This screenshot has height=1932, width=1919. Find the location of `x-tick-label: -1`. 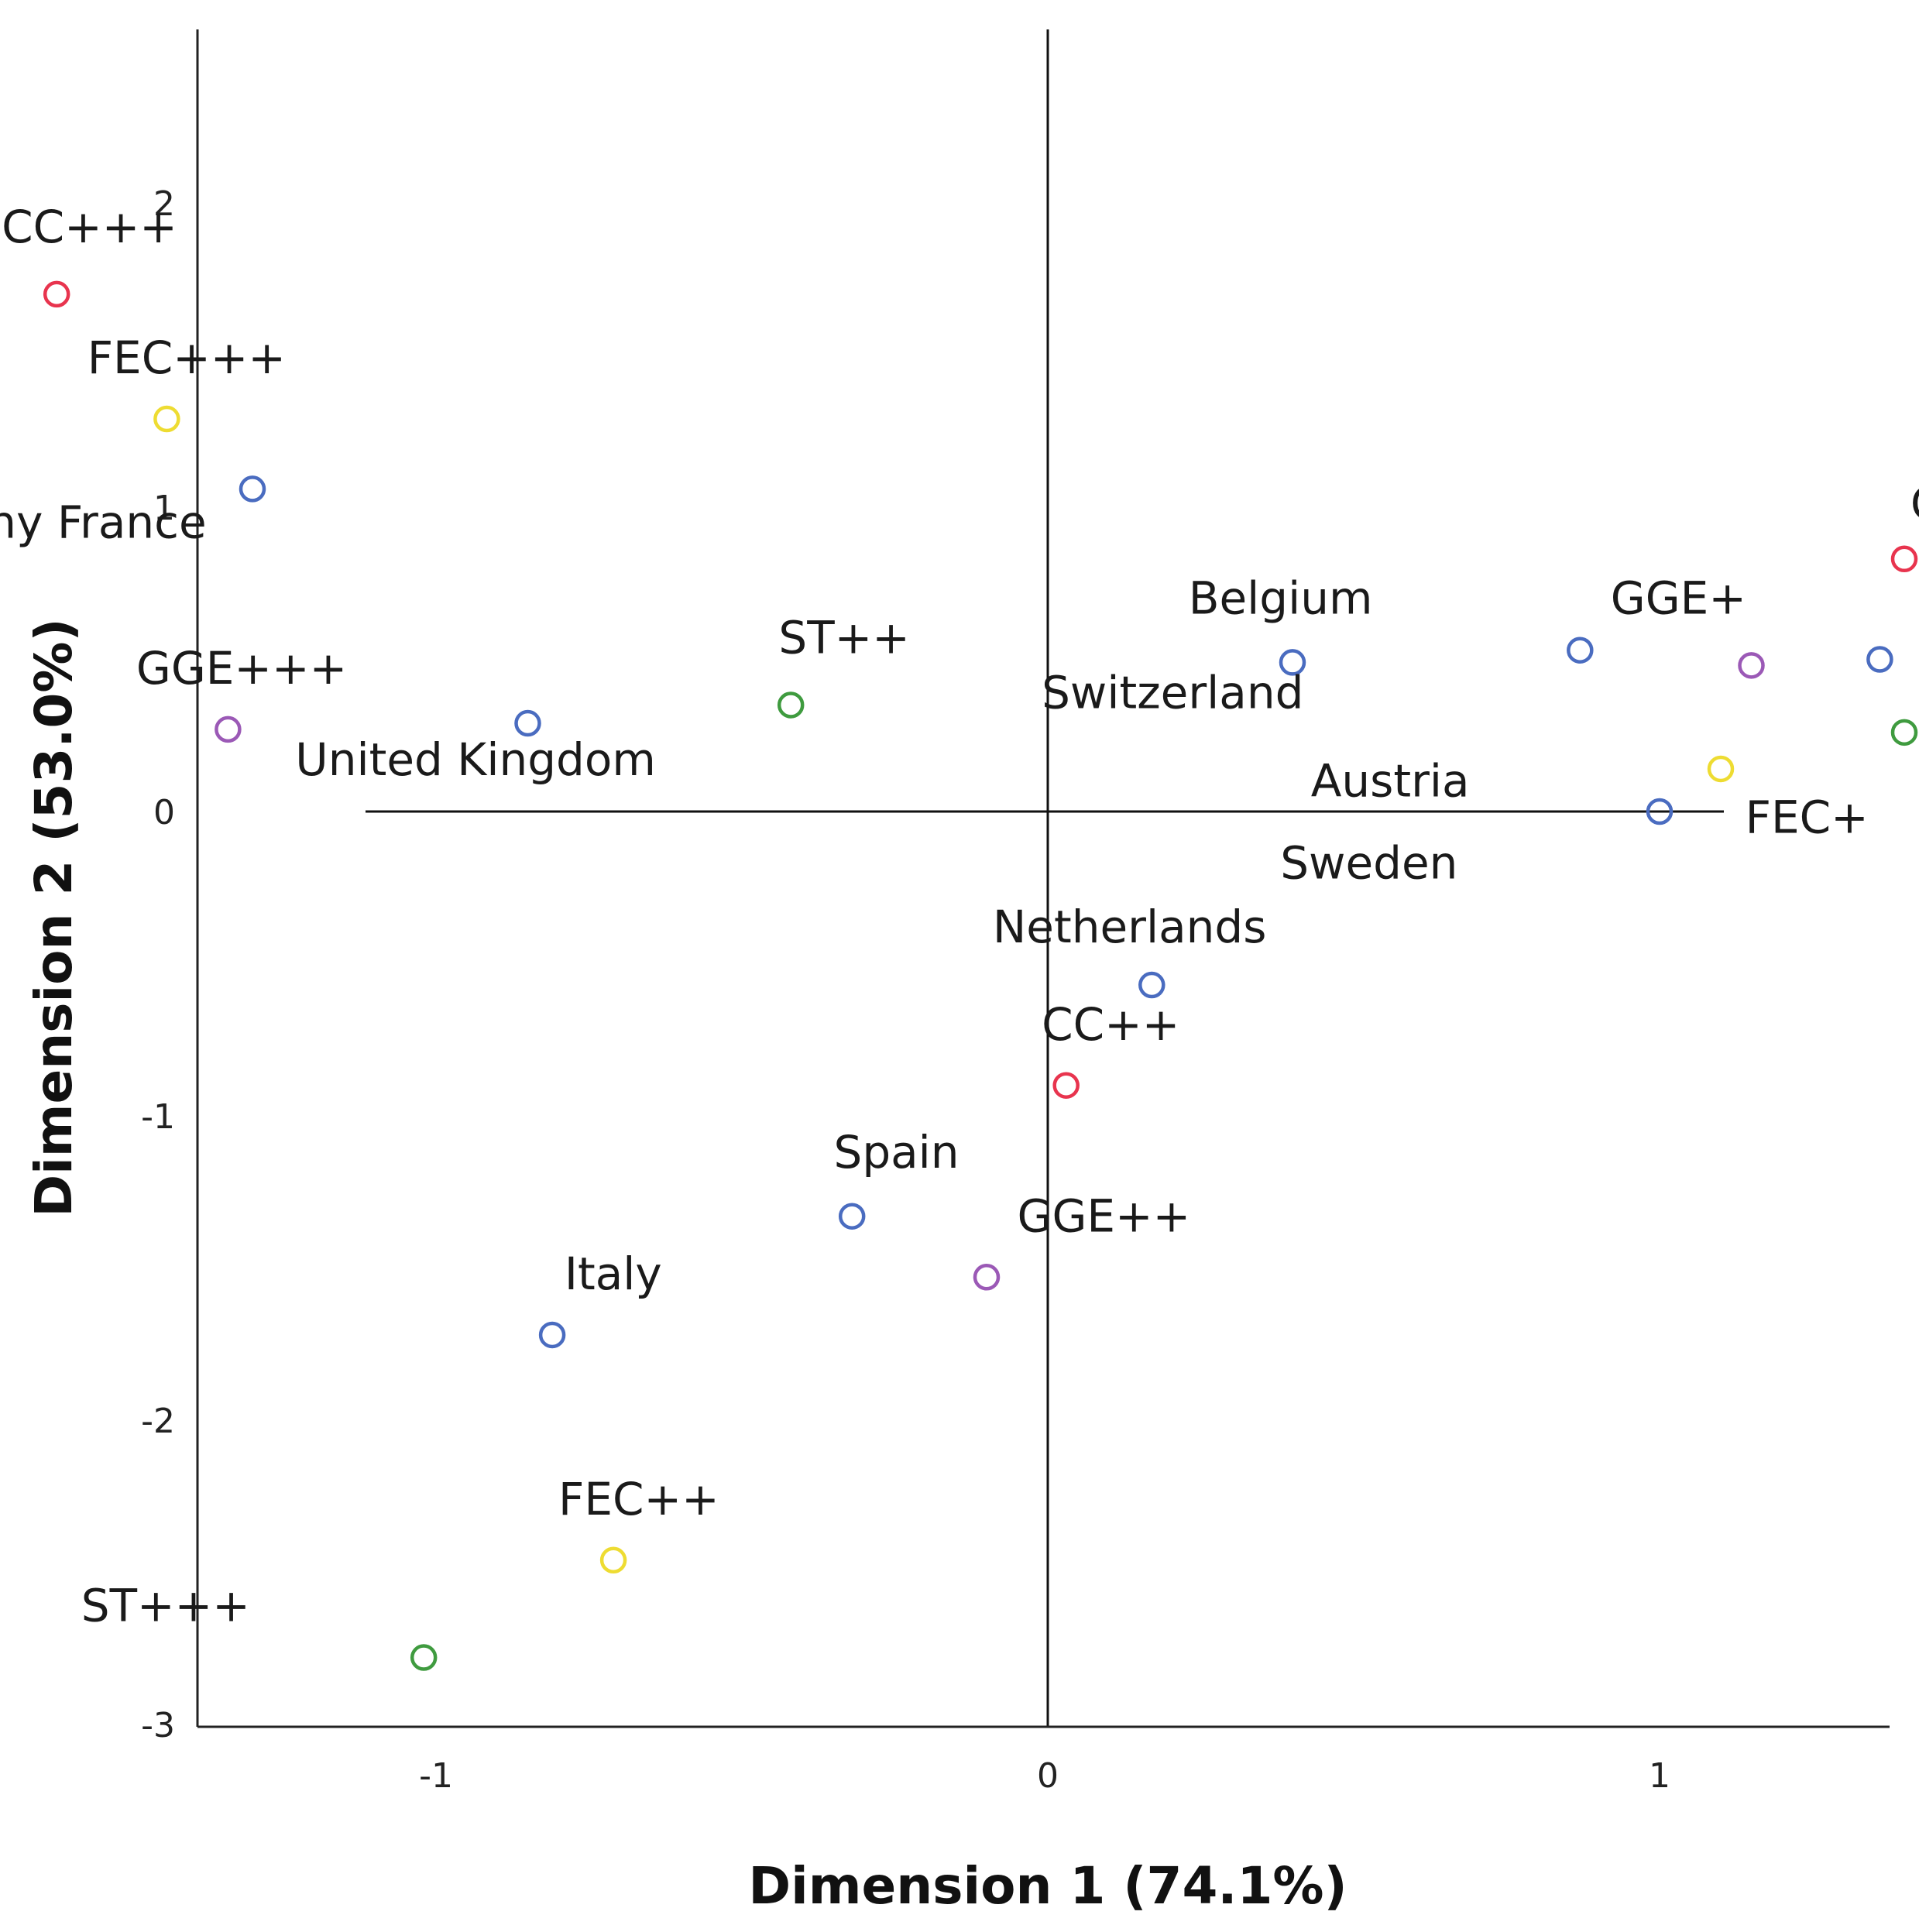

x-tick-label: -1 is located at coordinates (436, 1776).